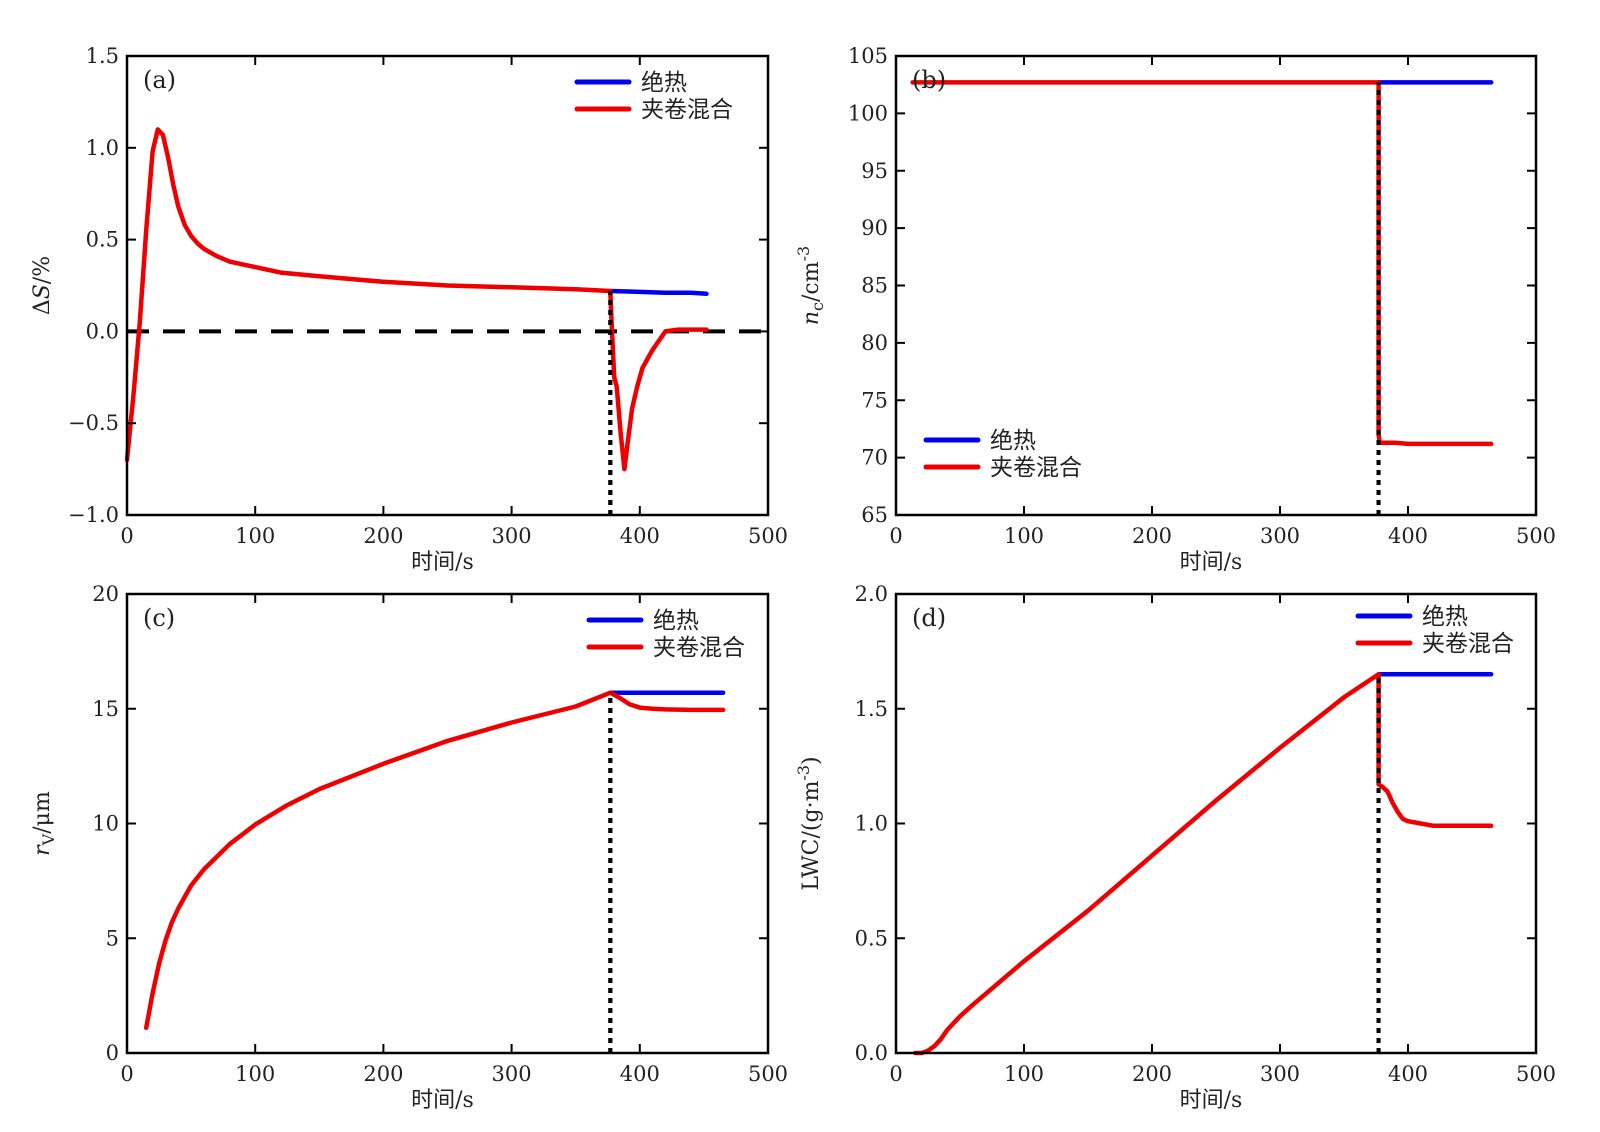 This screenshot has height=1132, width=1600. Describe the element at coordinates (93, 515) in the screenshot. I see `y-tick-label: −1.0` at that location.